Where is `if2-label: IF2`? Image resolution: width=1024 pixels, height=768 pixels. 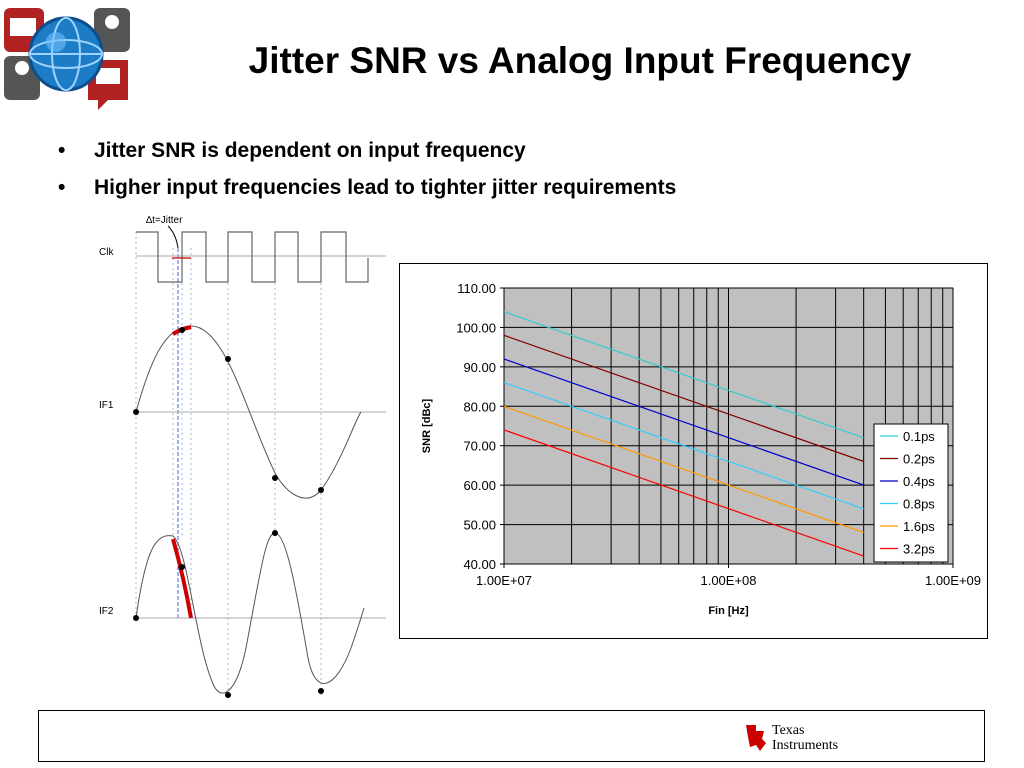 if2-label: IF2 is located at coordinates (106, 611).